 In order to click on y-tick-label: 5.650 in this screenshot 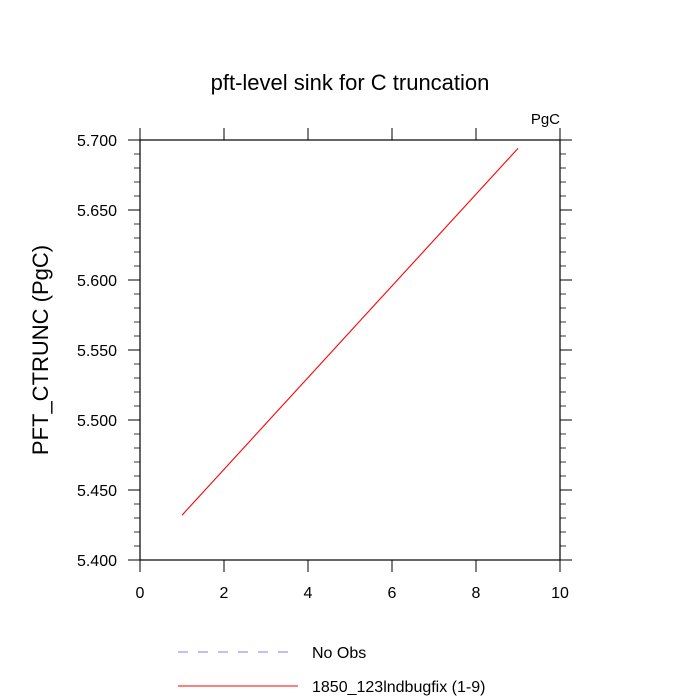, I will do `click(97, 211)`.